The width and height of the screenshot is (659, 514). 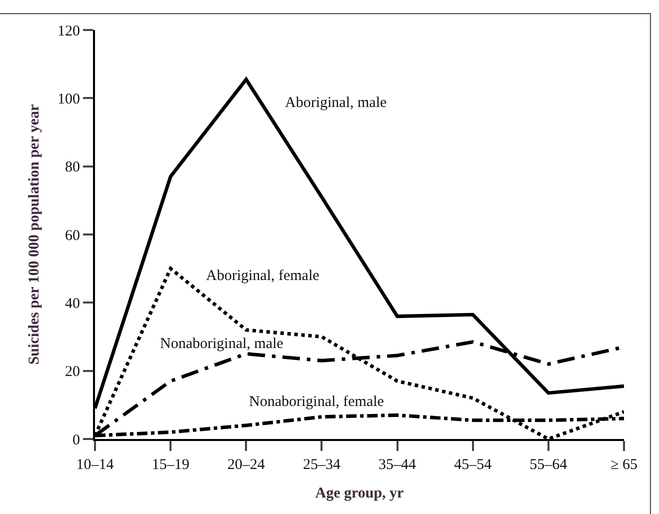 I want to click on annotation: Aboriginal, male, so click(x=336, y=103).